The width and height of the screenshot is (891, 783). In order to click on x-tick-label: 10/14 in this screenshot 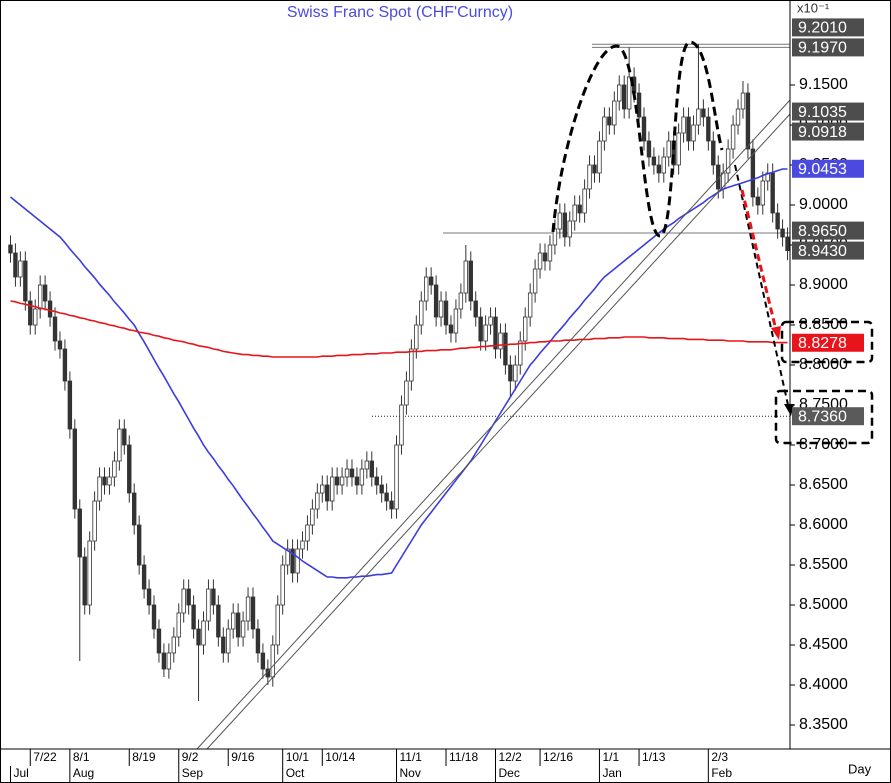, I will do `click(340, 757)`.